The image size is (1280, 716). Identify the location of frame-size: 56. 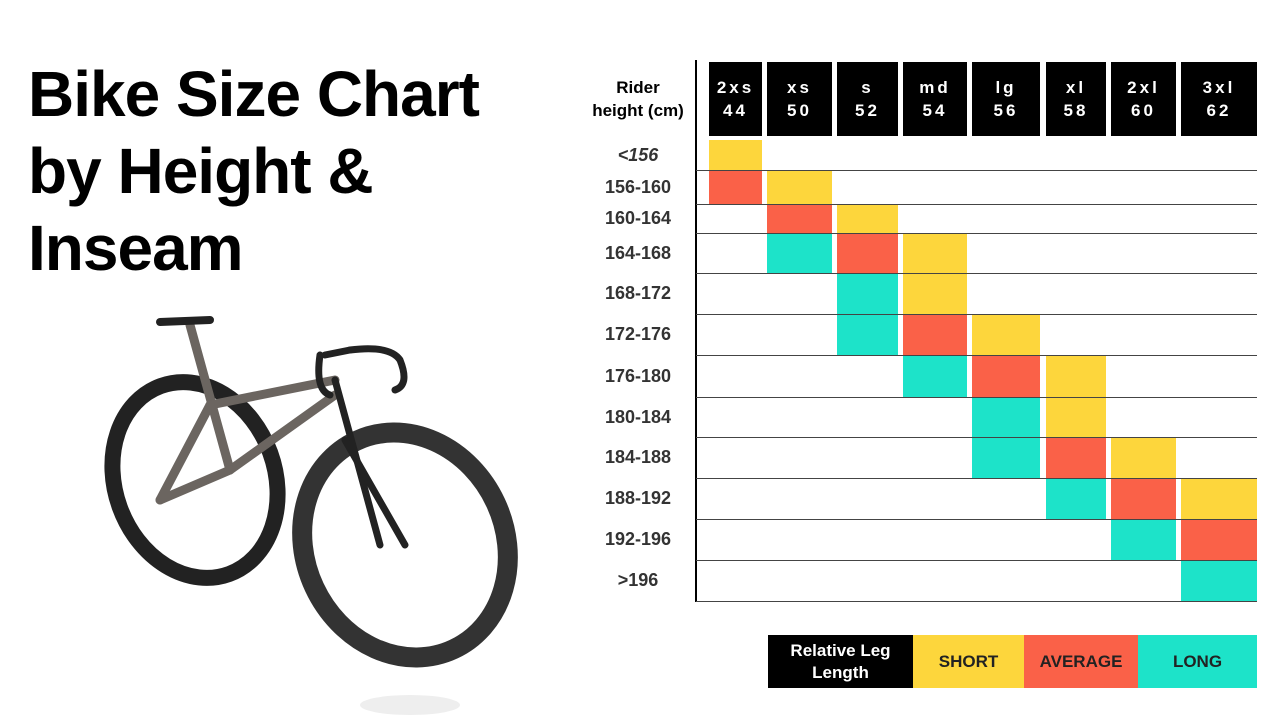
(1006, 110).